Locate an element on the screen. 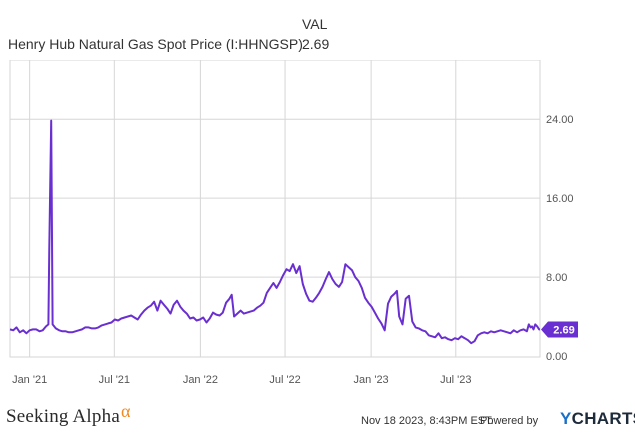  x-tick-label: Jul '23 is located at coordinates (455, 380).